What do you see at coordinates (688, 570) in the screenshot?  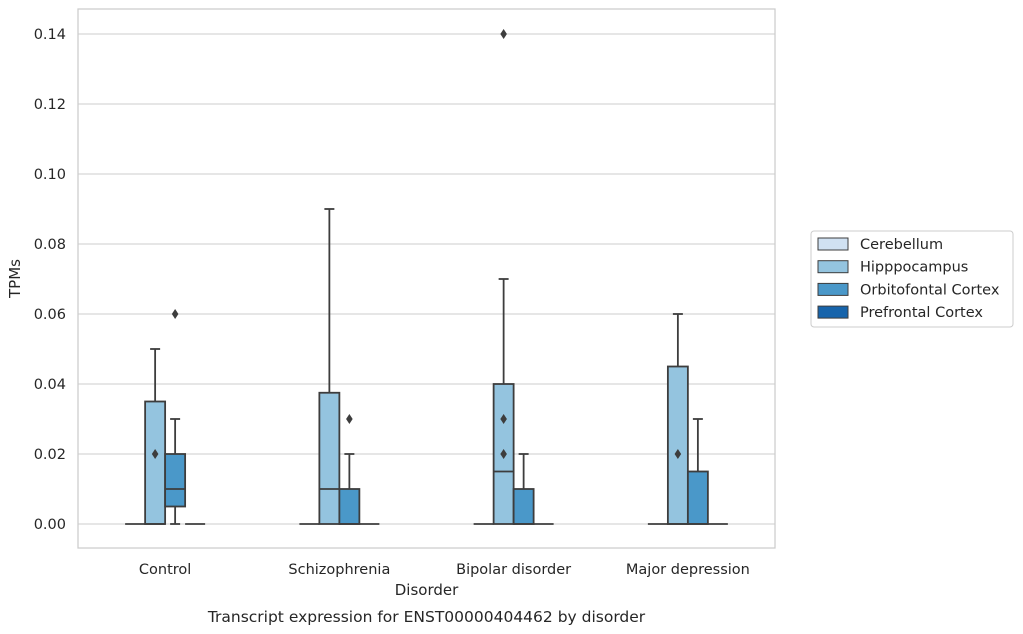 I see `x-tick-label: Major depression` at bounding box center [688, 570].